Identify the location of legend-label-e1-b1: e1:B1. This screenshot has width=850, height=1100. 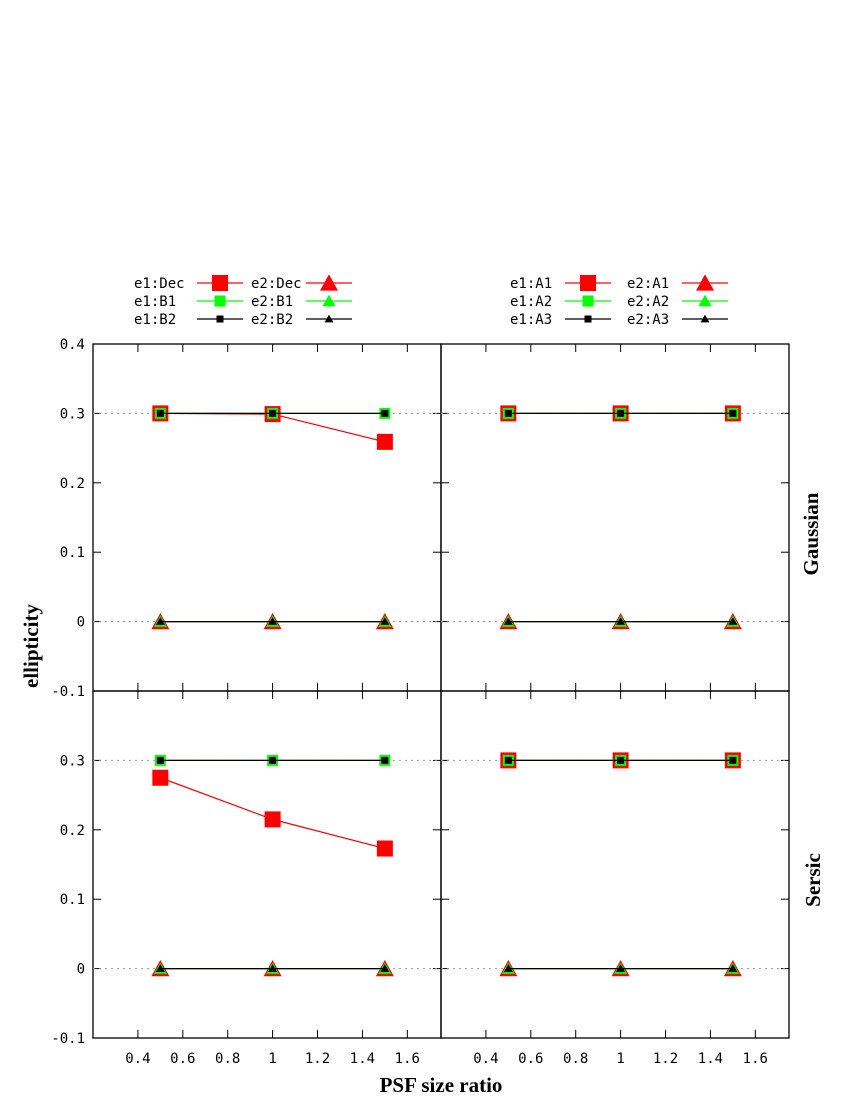
(155, 302).